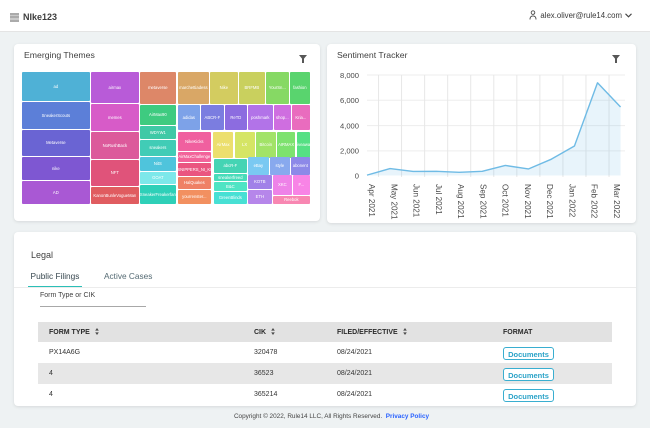 This screenshot has width=650, height=428. What do you see at coordinates (371, 200) in the screenshot?
I see `svg-text: Apr 2021` at bounding box center [371, 200].